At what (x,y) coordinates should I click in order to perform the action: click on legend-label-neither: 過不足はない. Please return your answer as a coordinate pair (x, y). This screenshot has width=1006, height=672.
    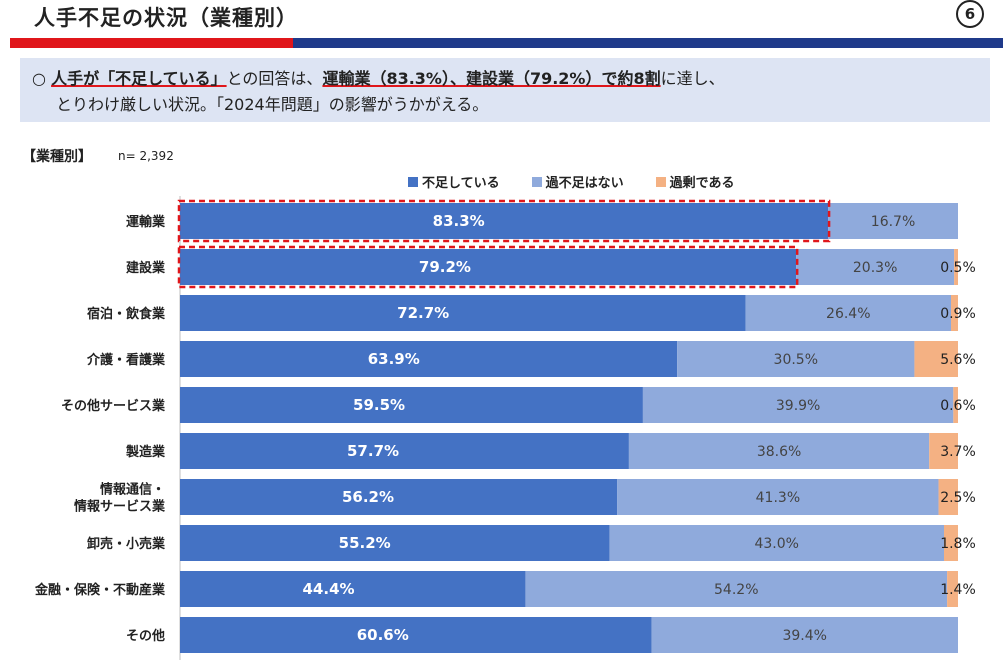
    Looking at the image, I should click on (584, 183).